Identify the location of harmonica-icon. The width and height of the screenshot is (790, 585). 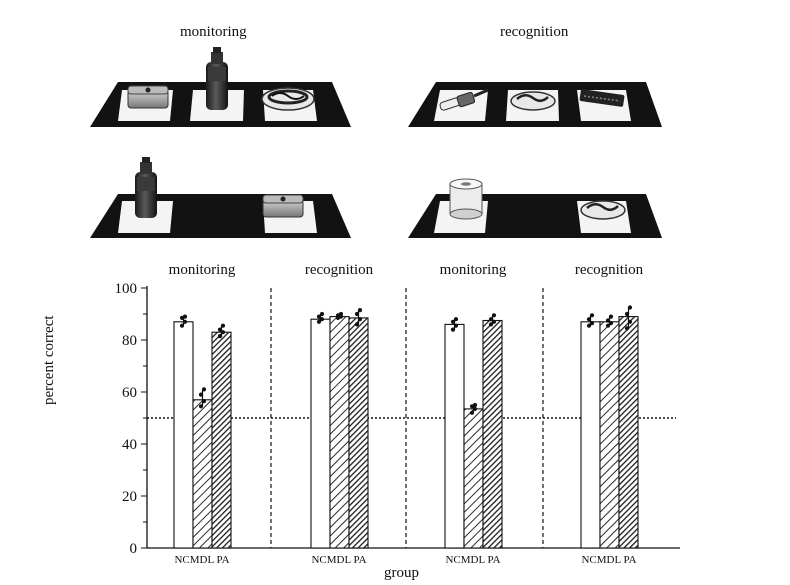
(602, 98).